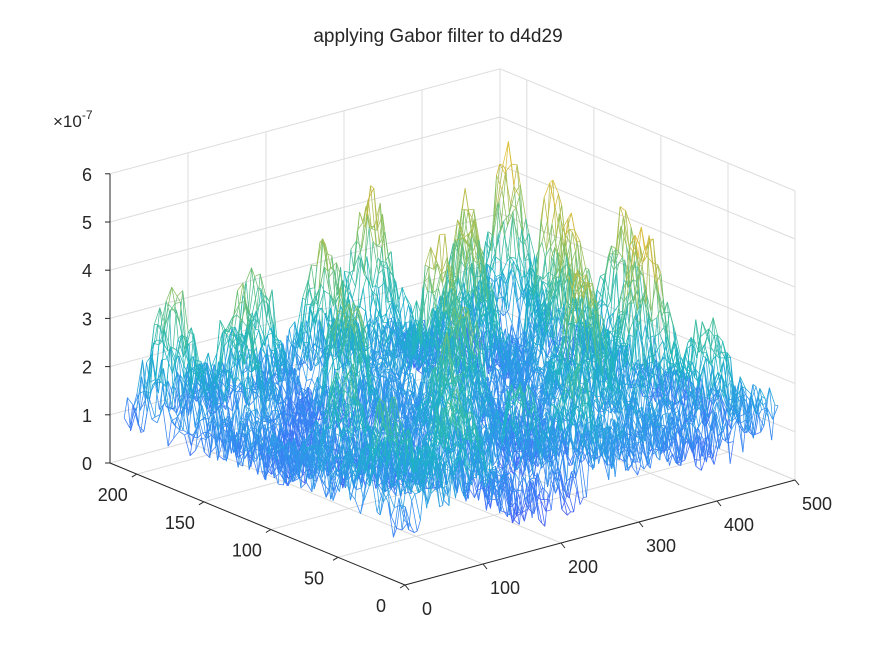  I want to click on gridline-z-side, so click(647, 130).